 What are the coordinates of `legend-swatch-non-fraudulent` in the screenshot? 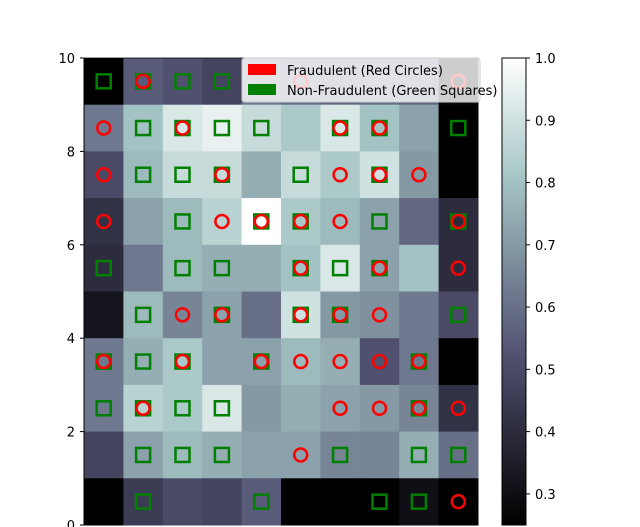 It's located at (262, 89).